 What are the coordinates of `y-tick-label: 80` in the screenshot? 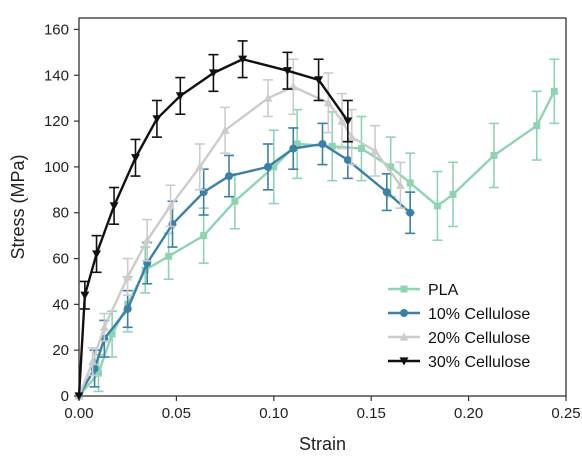 It's located at (60, 213).